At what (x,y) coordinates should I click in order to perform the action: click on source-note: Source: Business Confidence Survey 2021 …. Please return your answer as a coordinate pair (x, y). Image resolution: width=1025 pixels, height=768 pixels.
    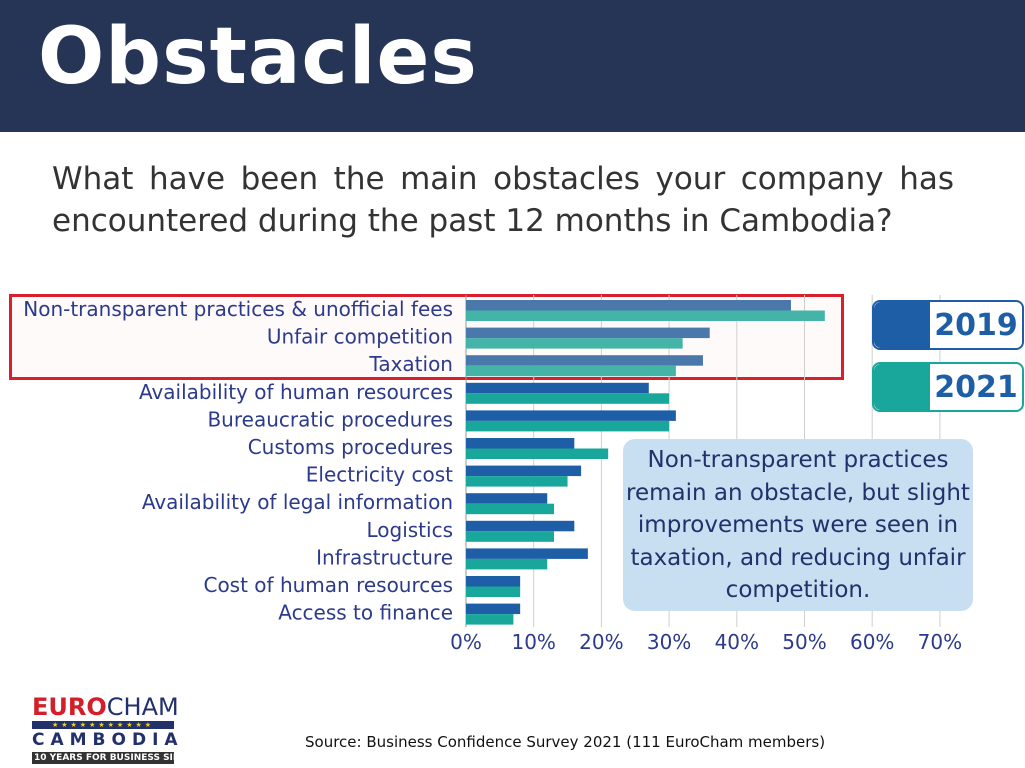
    Looking at the image, I should click on (565, 742).